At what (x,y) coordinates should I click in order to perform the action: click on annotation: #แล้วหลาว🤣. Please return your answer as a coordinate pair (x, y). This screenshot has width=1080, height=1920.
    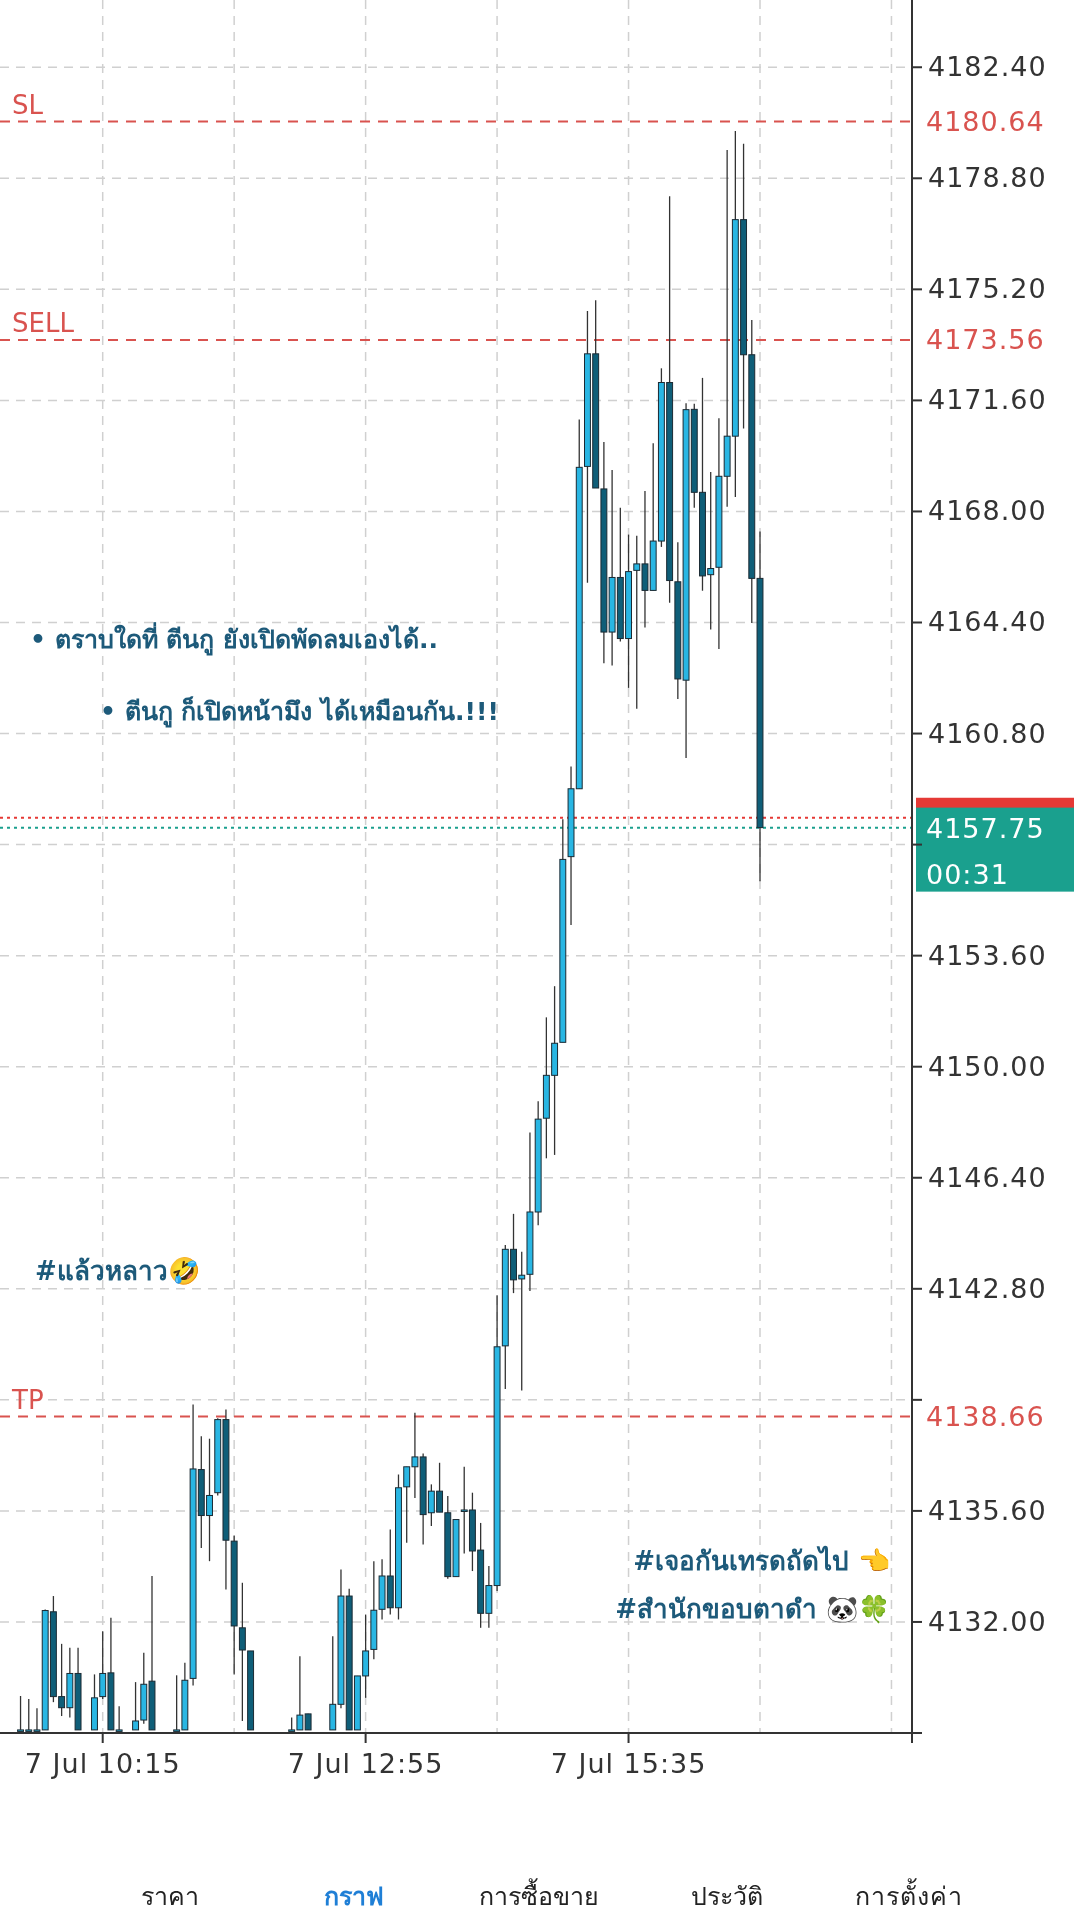
    Looking at the image, I should click on (117, 1272).